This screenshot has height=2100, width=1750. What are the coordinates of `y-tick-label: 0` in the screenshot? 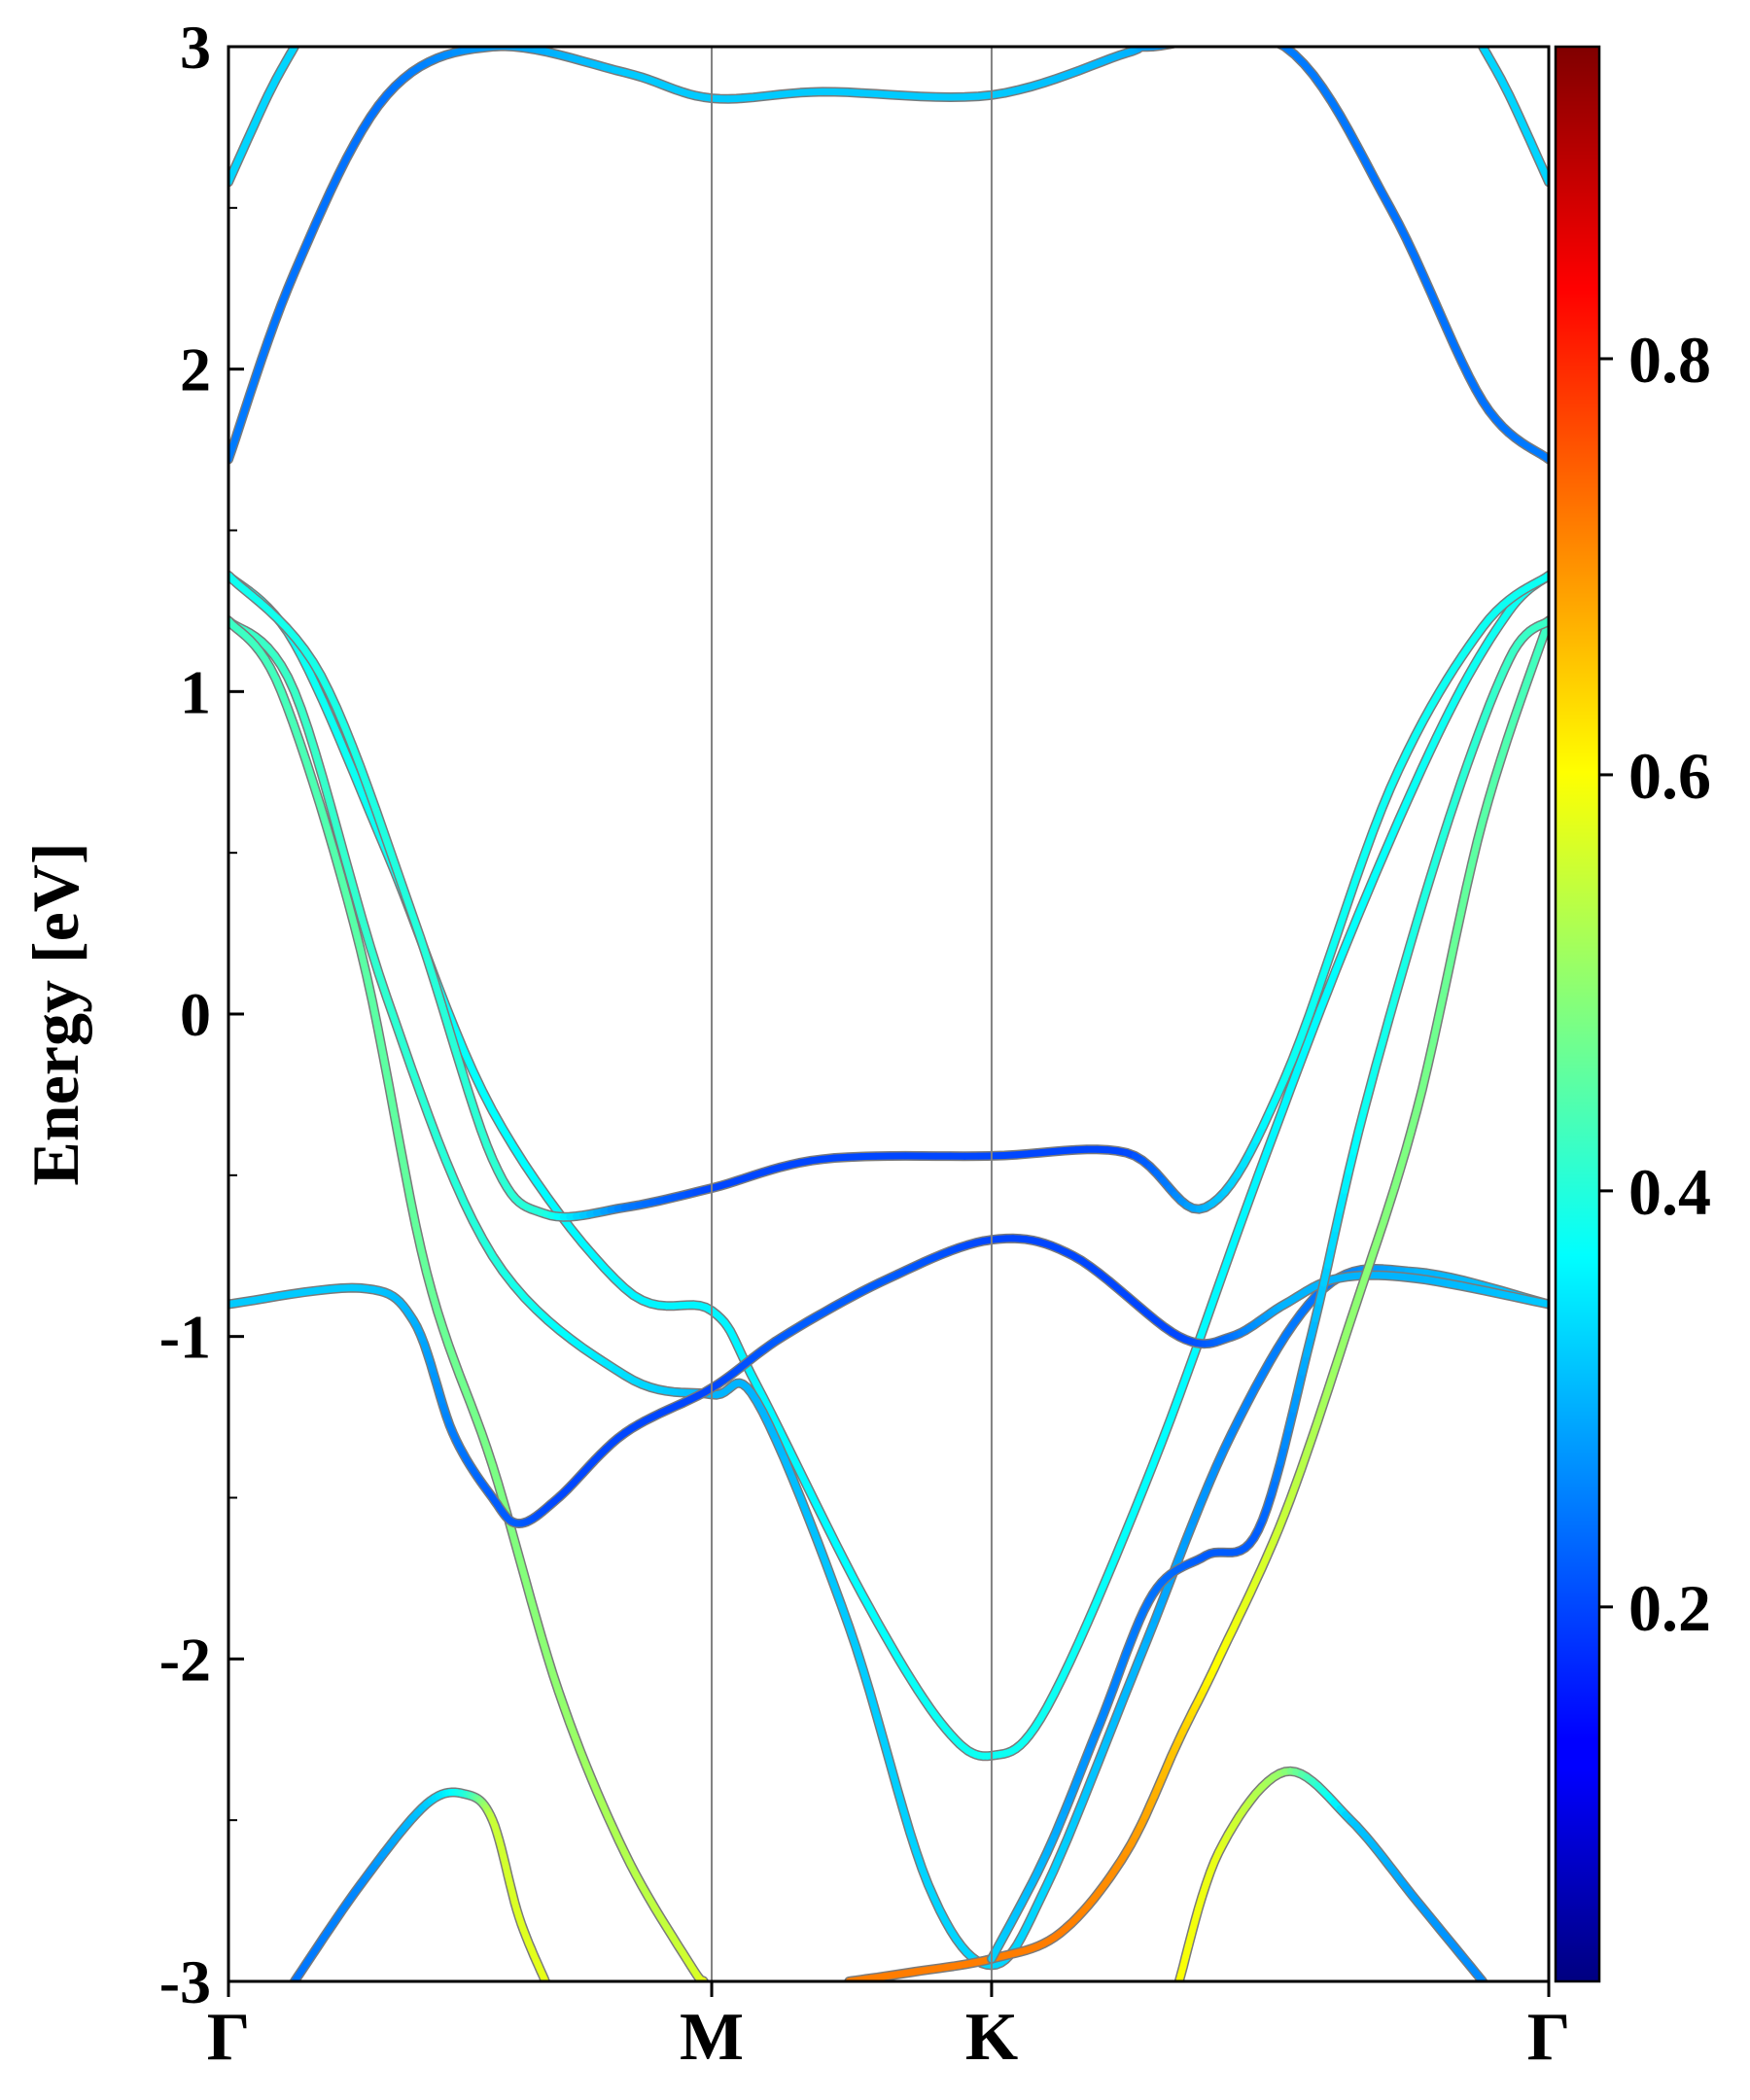 It's located at (195, 1014).